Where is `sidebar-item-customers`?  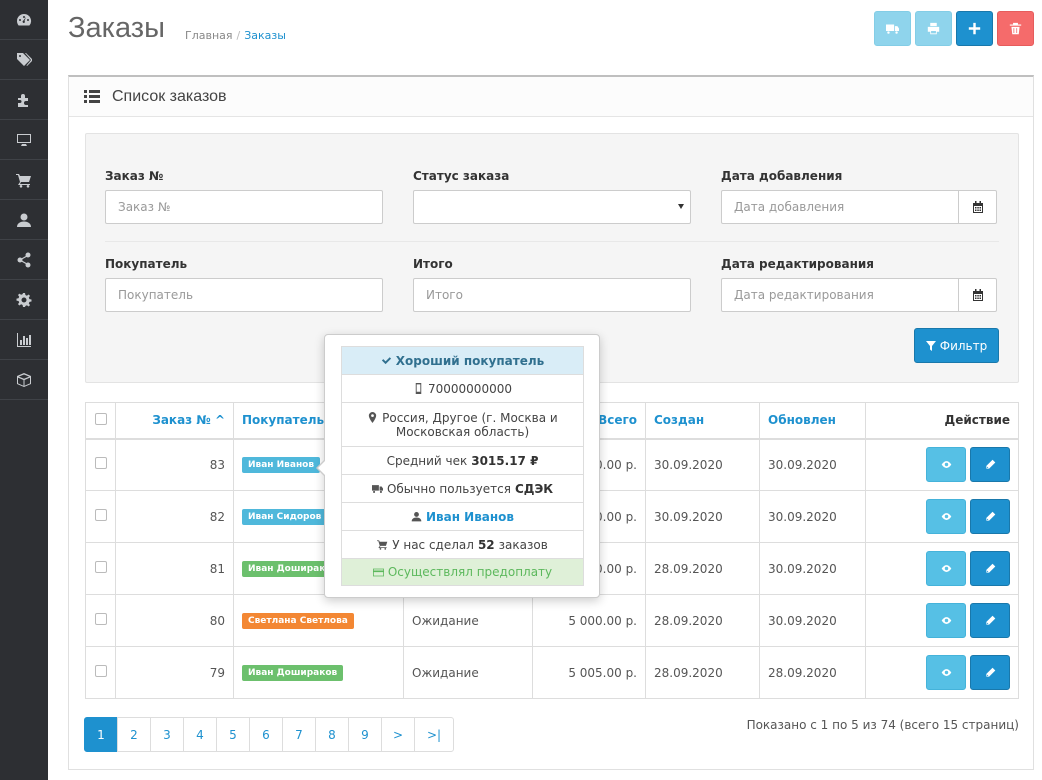 sidebar-item-customers is located at coordinates (24, 220).